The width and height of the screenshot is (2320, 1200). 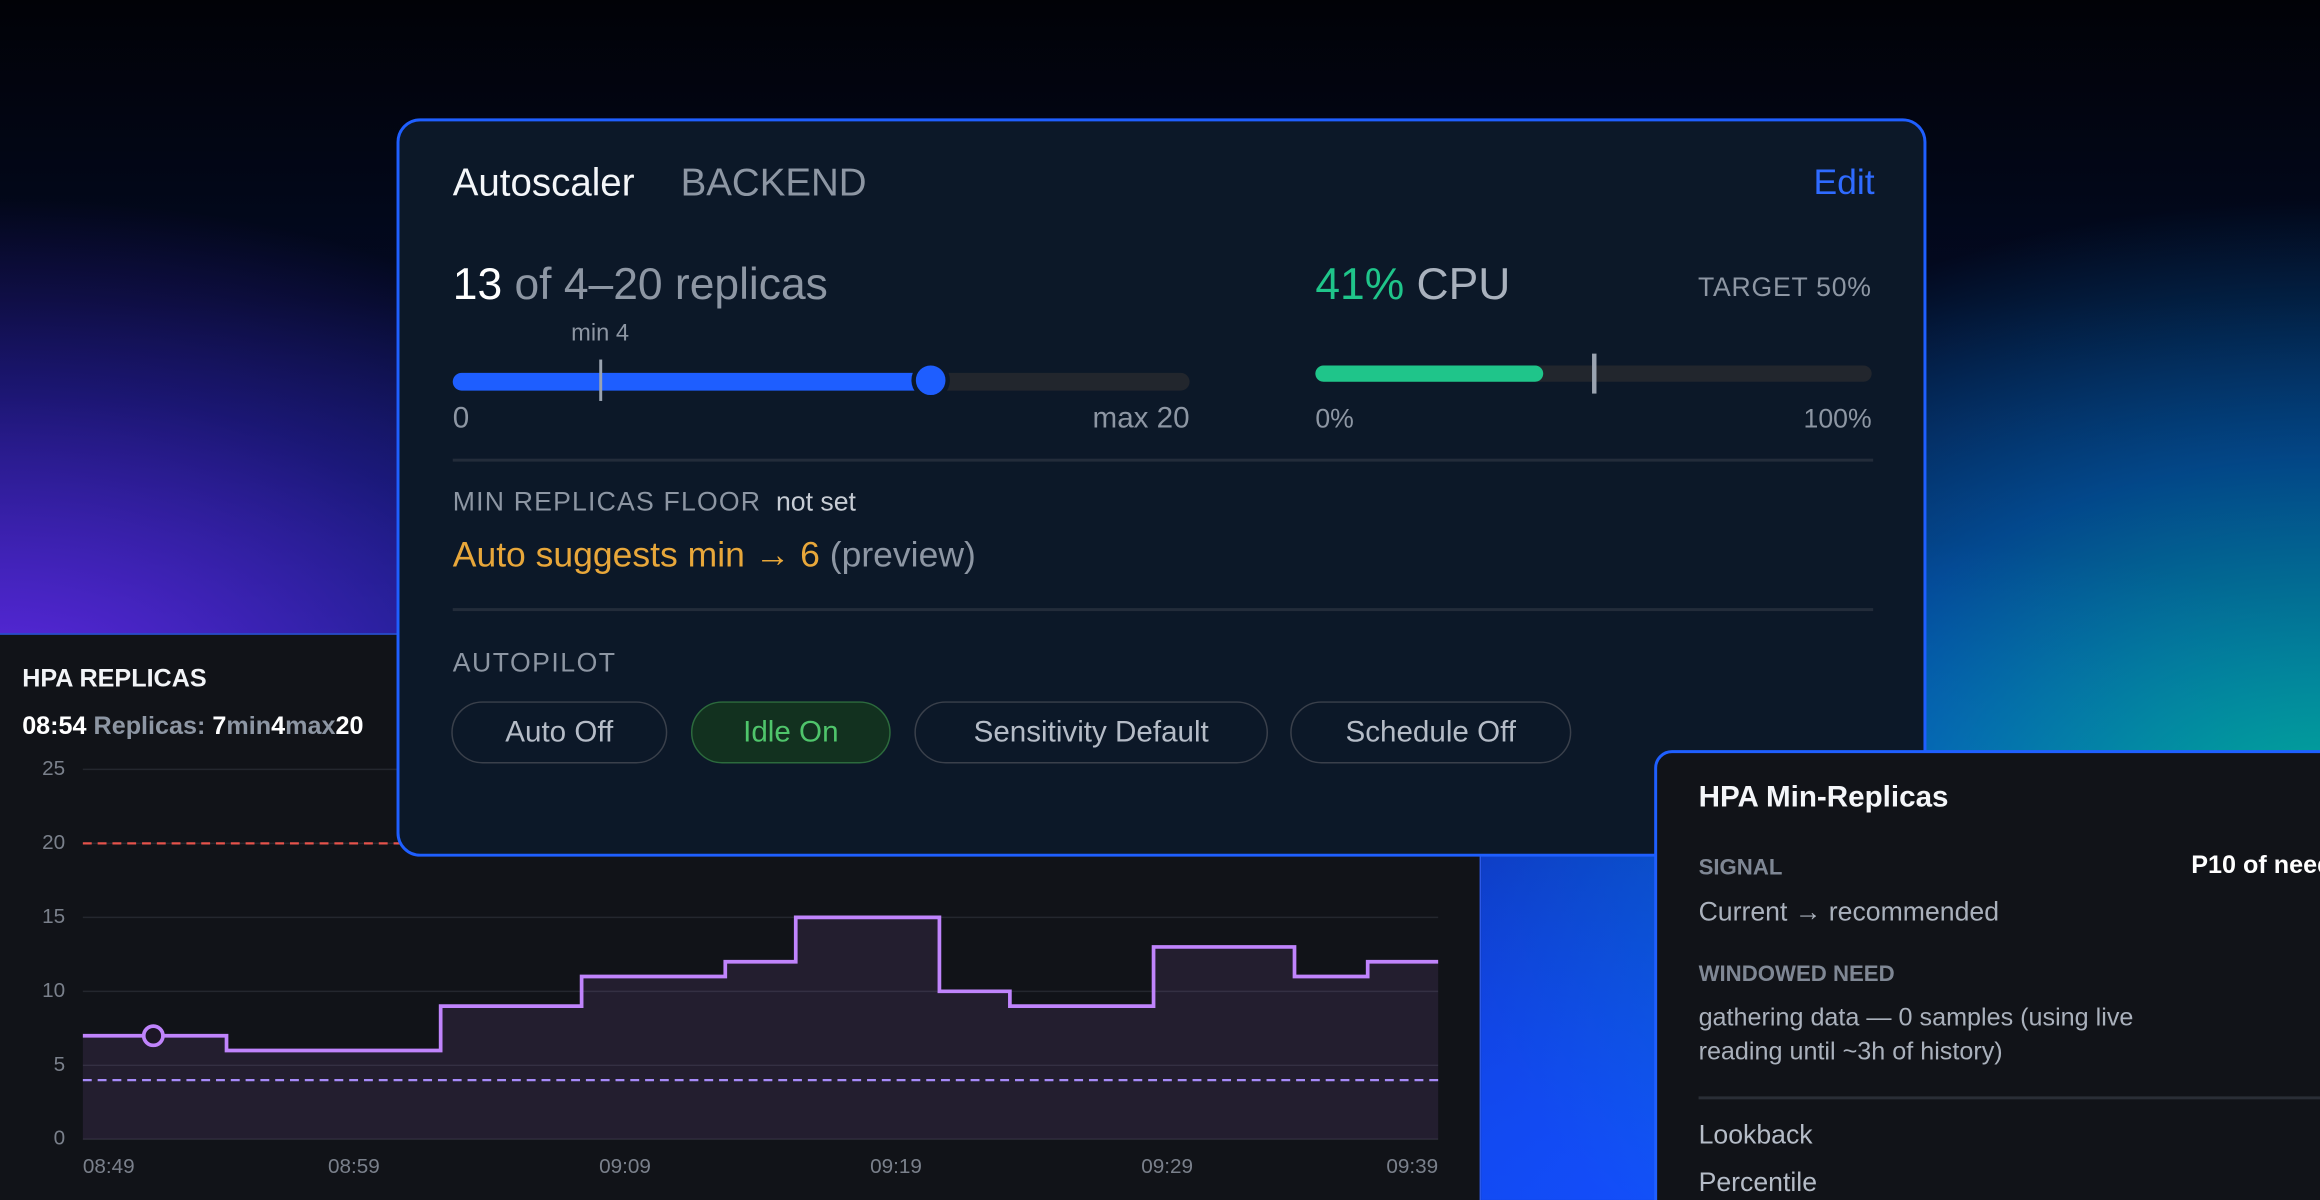 I want to click on min-marker, so click(x=600, y=380).